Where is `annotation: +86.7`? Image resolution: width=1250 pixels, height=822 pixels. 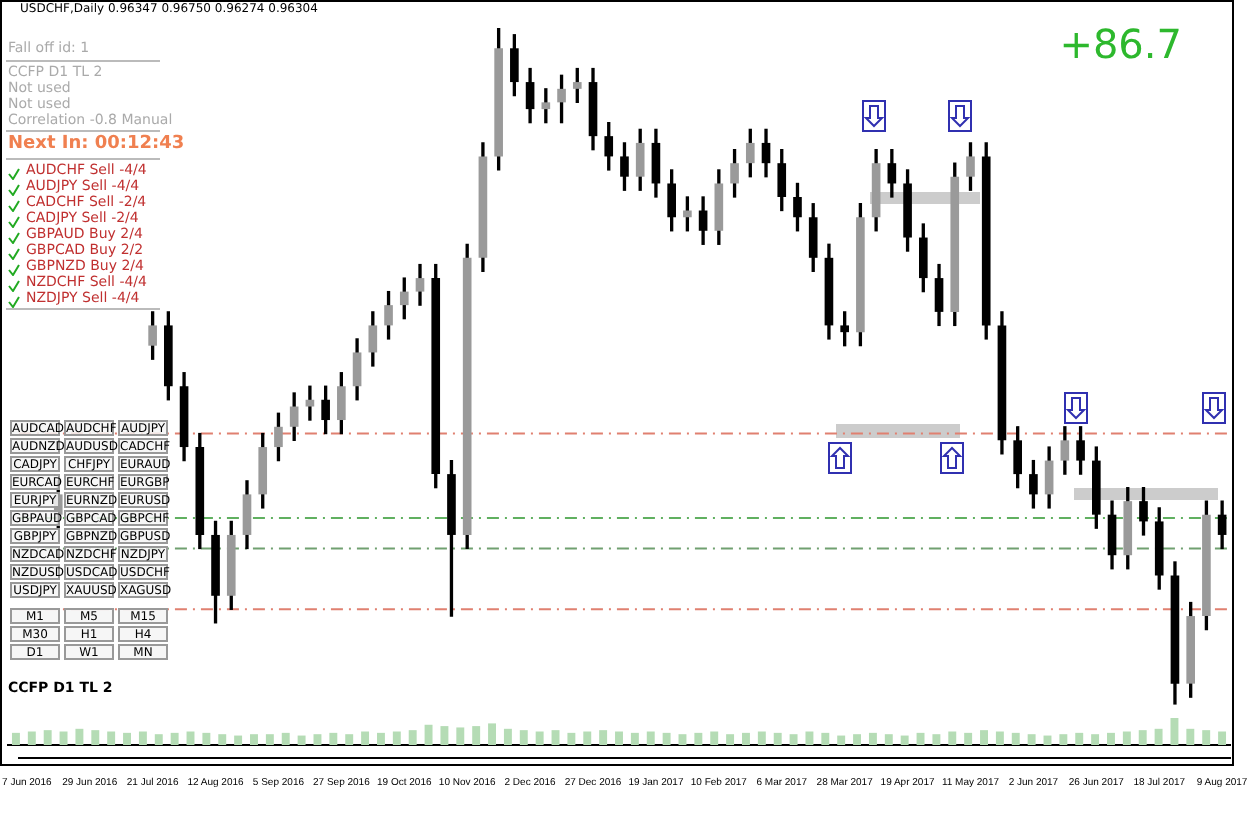
annotation: +86.7 is located at coordinates (1120, 44).